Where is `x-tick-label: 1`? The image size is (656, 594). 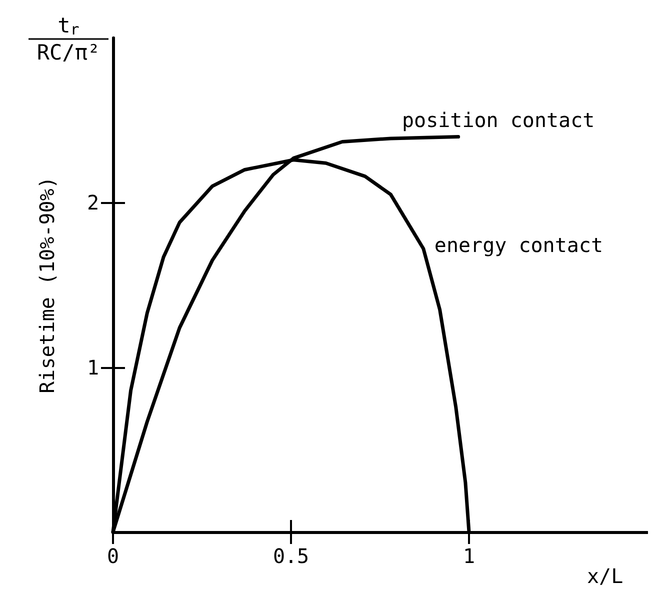 x-tick-label: 1 is located at coordinates (469, 556).